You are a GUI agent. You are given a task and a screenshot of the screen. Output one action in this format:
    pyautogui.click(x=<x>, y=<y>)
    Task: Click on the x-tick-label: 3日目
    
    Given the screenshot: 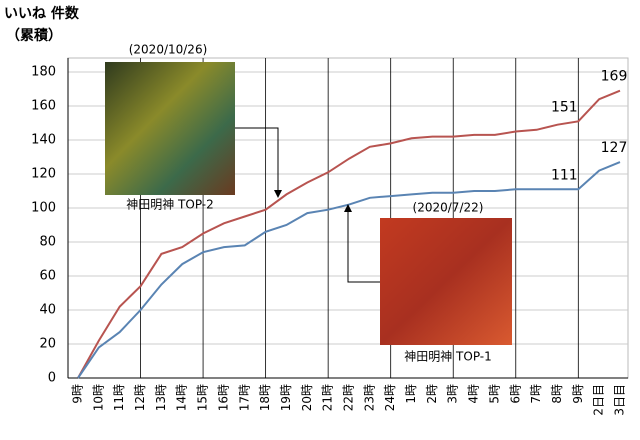 What is the action you would take?
    pyautogui.click(x=620, y=400)
    